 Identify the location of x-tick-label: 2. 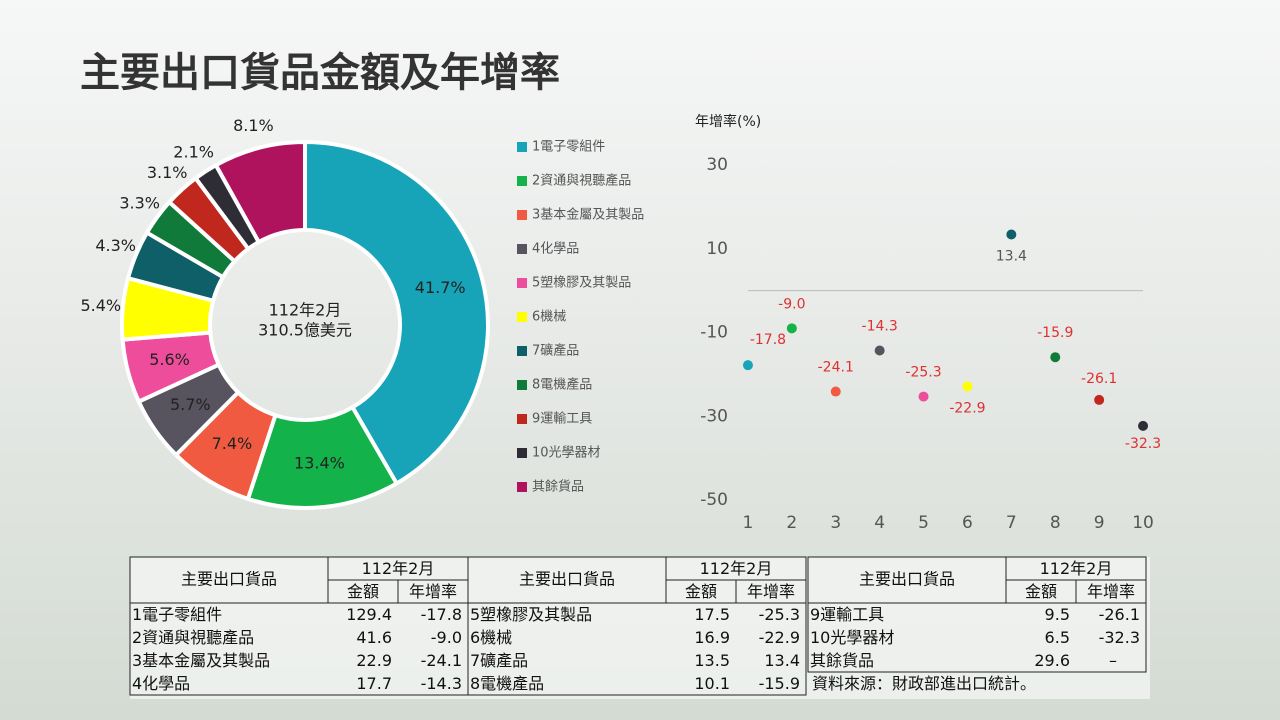
(791, 523).